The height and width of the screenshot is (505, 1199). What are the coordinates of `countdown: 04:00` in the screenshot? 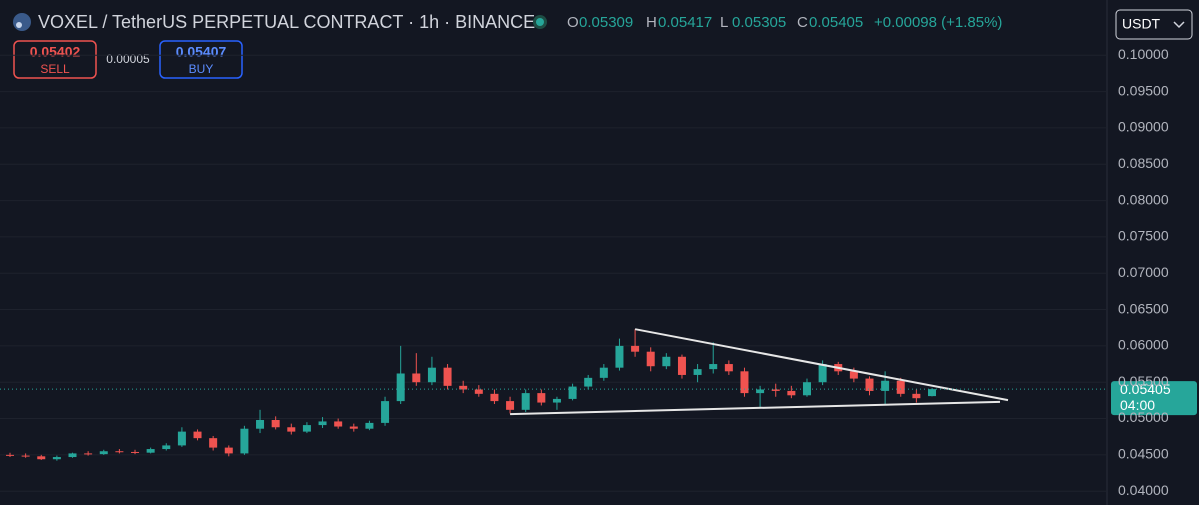 It's located at (1137, 405).